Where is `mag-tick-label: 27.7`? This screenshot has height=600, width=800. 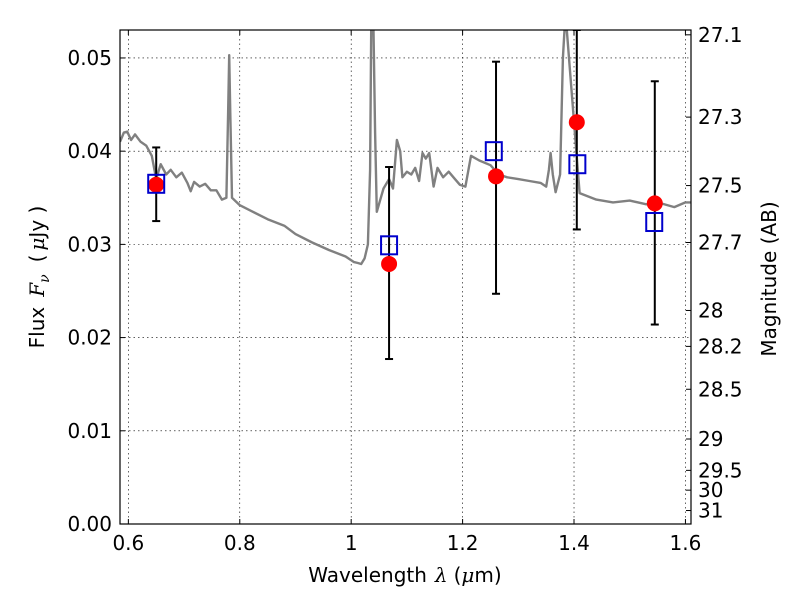 mag-tick-label: 27.7 is located at coordinates (720, 243).